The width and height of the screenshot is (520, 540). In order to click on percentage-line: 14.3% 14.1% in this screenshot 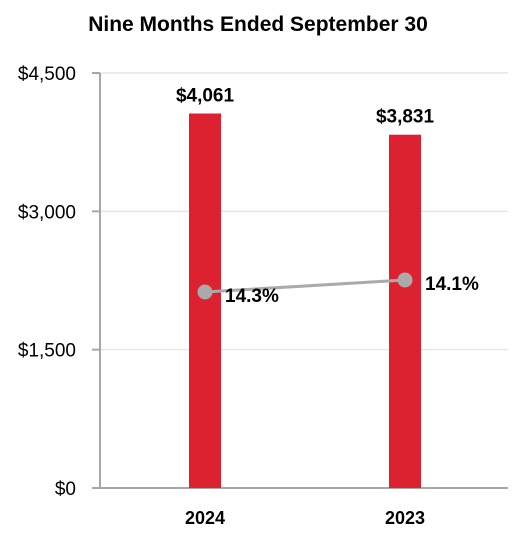, I will do `click(338, 289)`.